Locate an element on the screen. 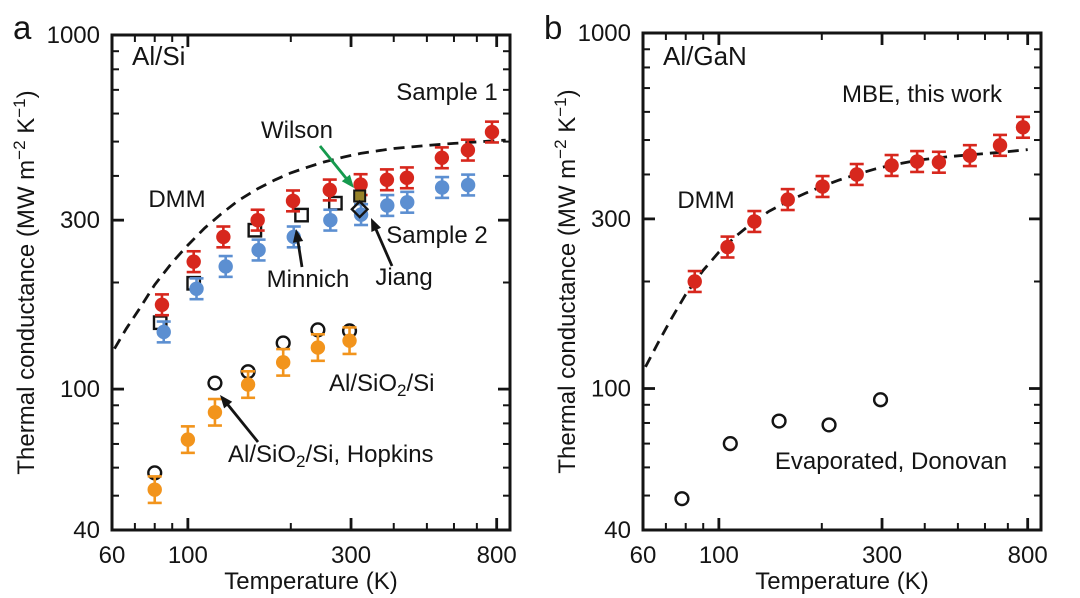 The image size is (1080, 598). series-minnich is located at coordinates (247, 263).